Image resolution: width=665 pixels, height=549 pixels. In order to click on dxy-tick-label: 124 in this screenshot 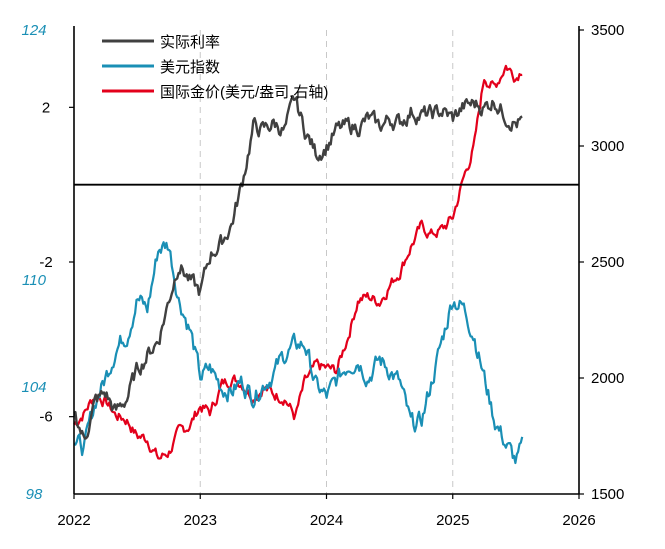, I will do `click(33, 30)`.